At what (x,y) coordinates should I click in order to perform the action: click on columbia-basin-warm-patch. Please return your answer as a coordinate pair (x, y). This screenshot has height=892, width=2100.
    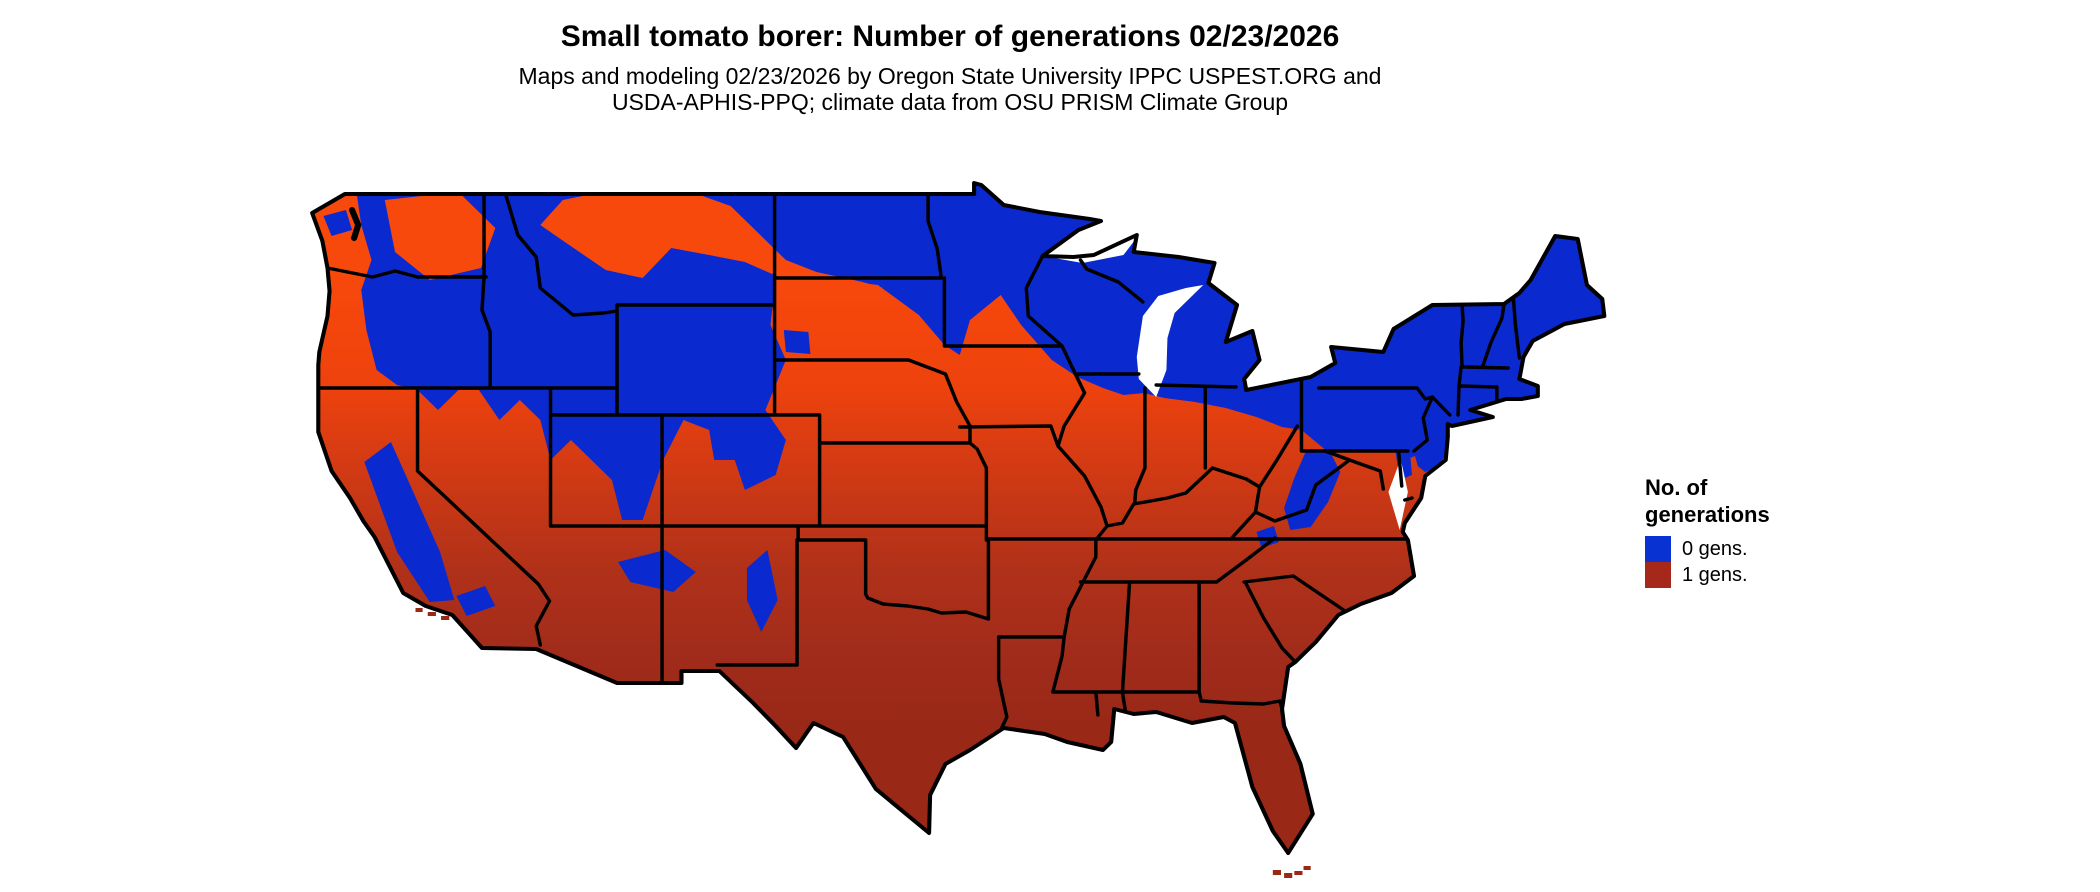
    Looking at the image, I should click on (440, 236).